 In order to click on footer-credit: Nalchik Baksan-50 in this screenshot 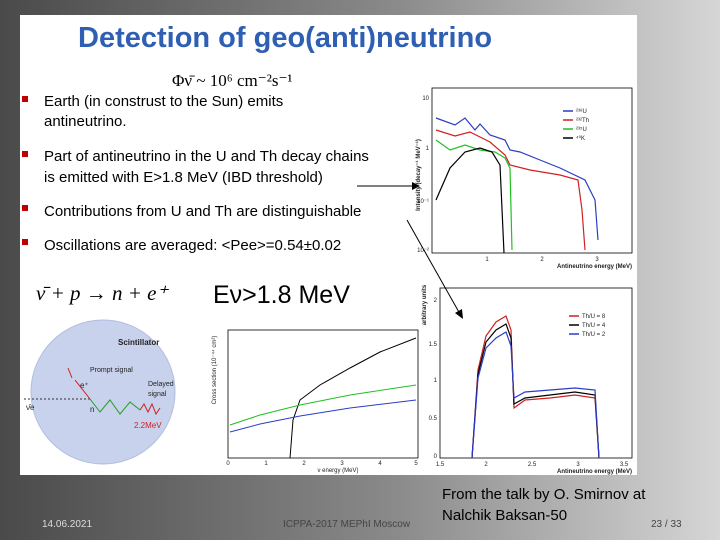, I will do `click(504, 515)`.